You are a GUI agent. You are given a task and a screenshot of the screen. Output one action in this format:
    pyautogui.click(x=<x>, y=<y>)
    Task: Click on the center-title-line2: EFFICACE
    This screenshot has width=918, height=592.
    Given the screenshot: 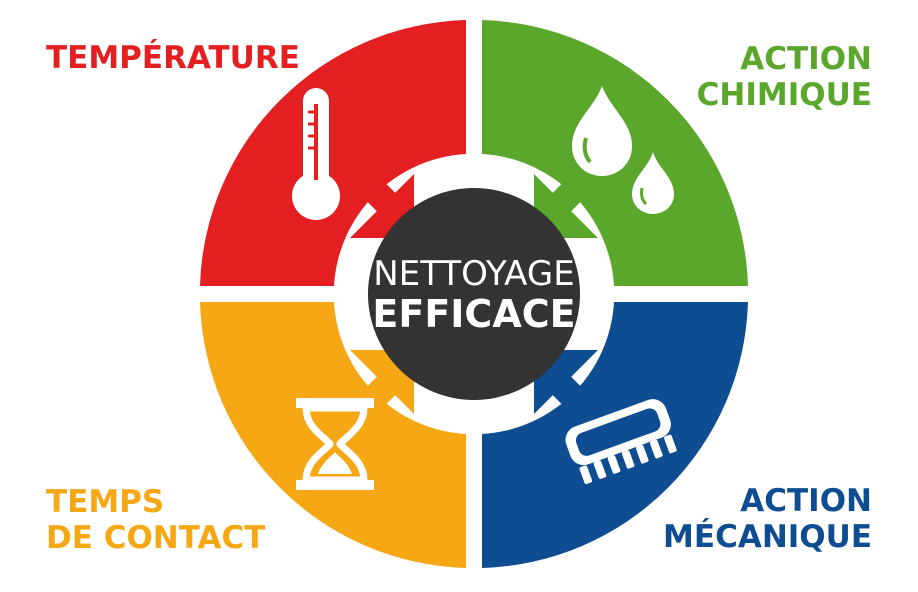 What is the action you would take?
    pyautogui.click(x=473, y=314)
    